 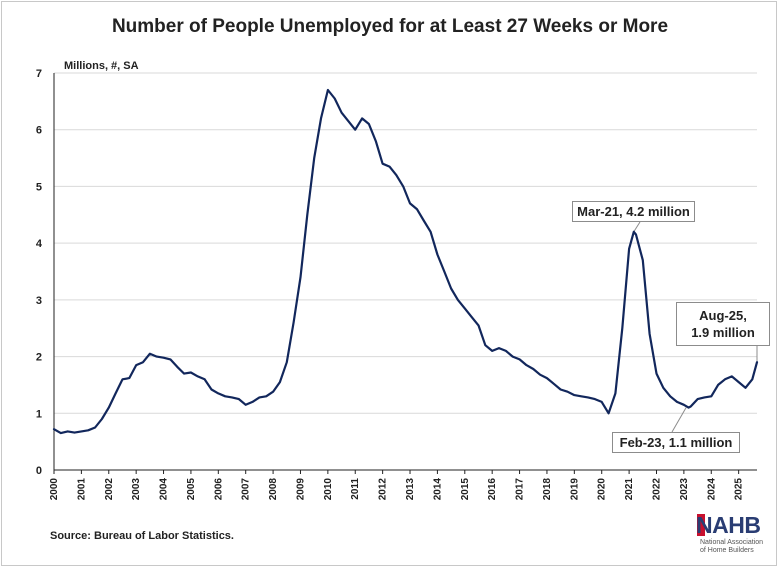 I want to click on x-tick-label: 2007, so click(x=246, y=489).